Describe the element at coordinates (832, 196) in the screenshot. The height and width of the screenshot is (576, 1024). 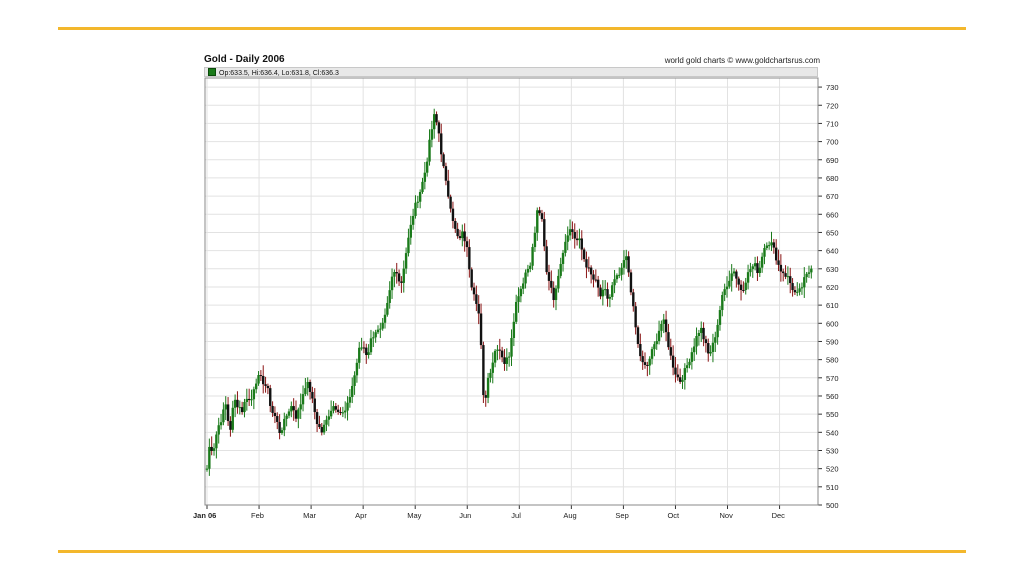
I see `y-tick-label: 670` at that location.